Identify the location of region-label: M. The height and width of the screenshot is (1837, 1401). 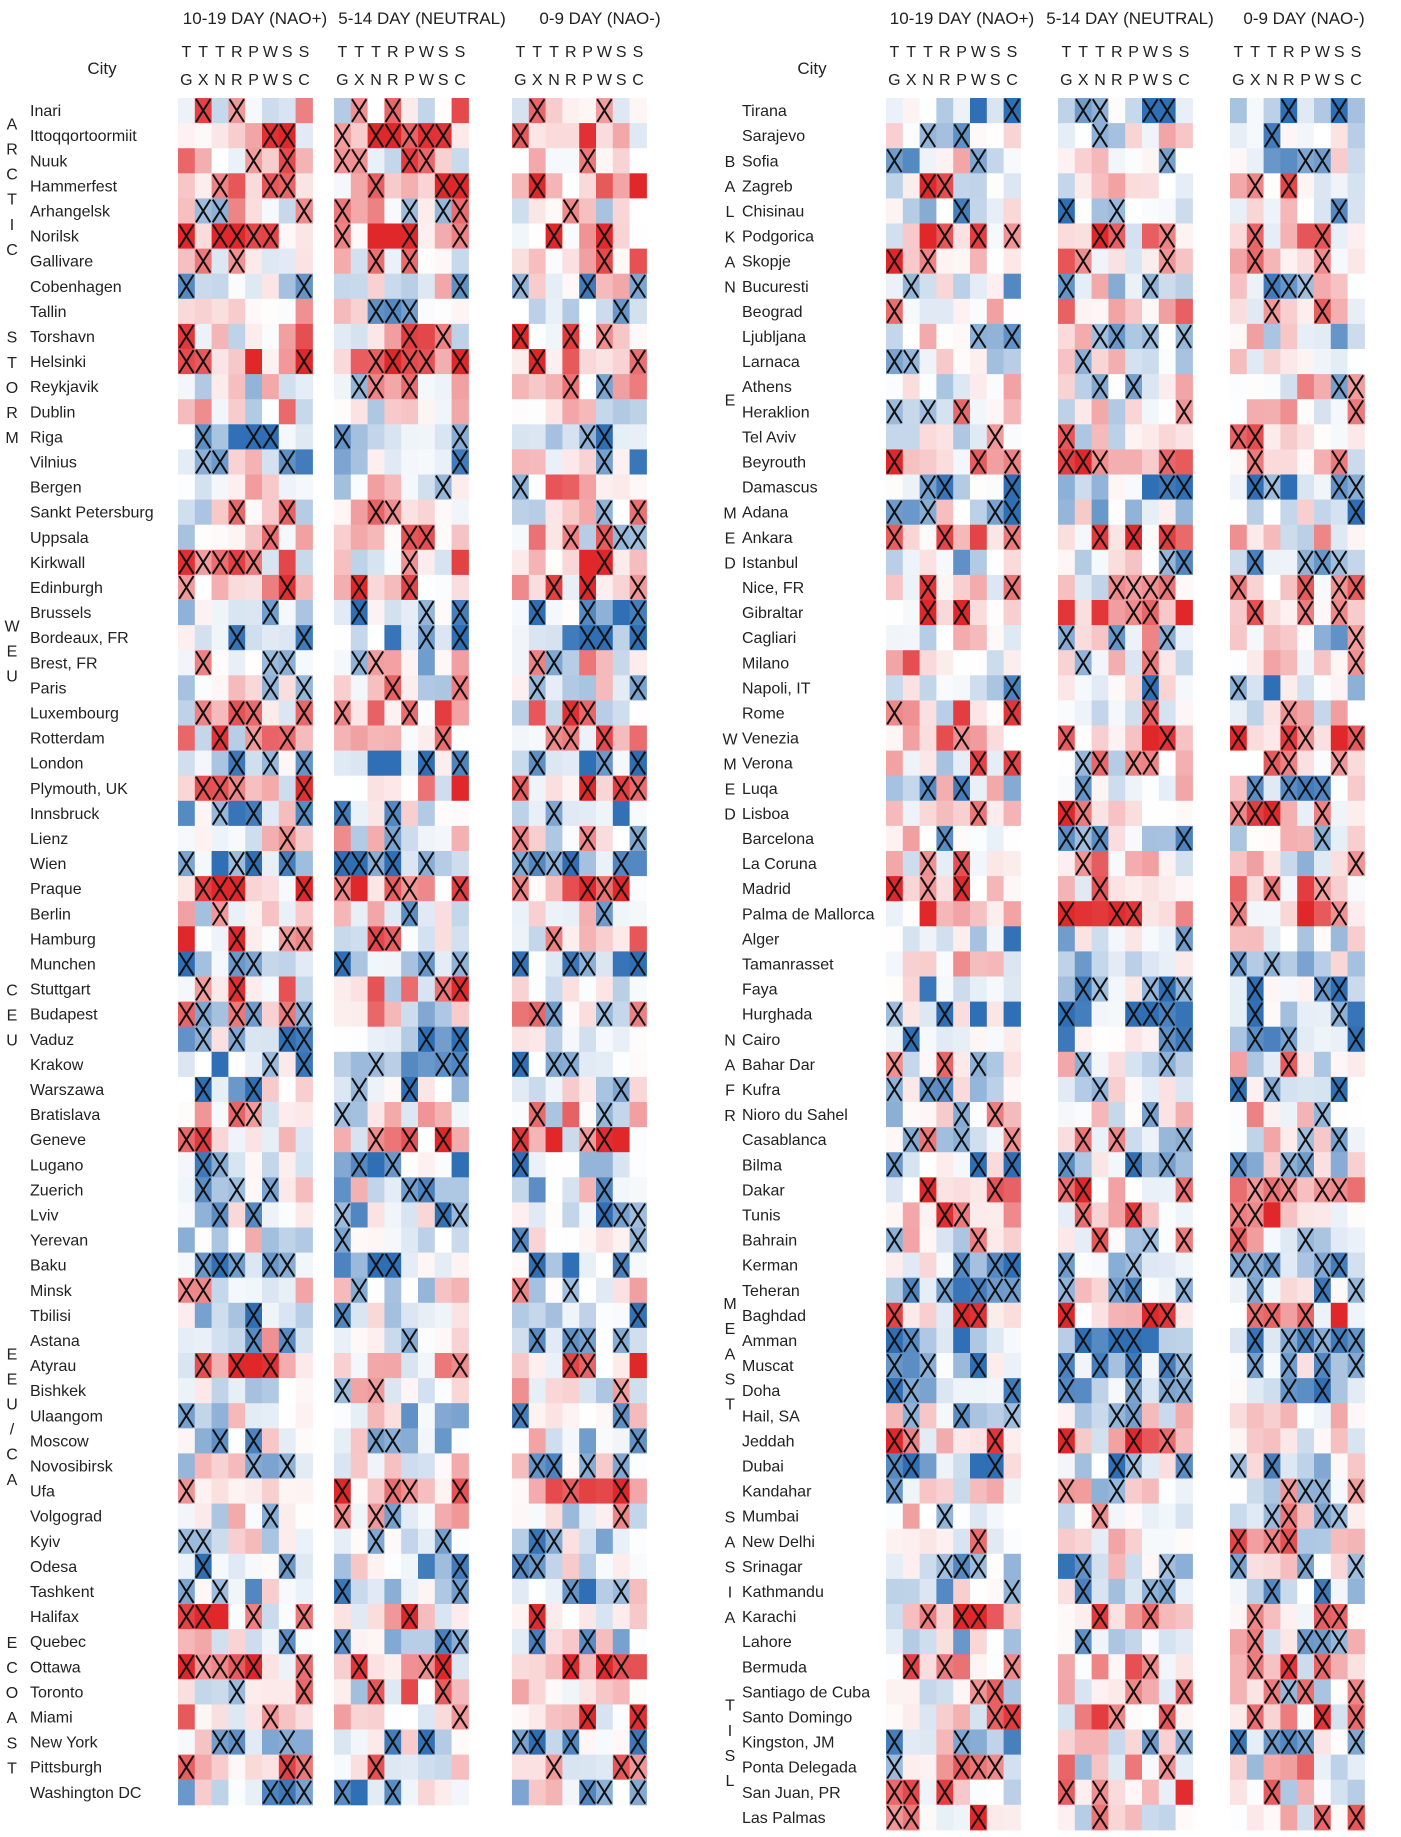
(729, 764).